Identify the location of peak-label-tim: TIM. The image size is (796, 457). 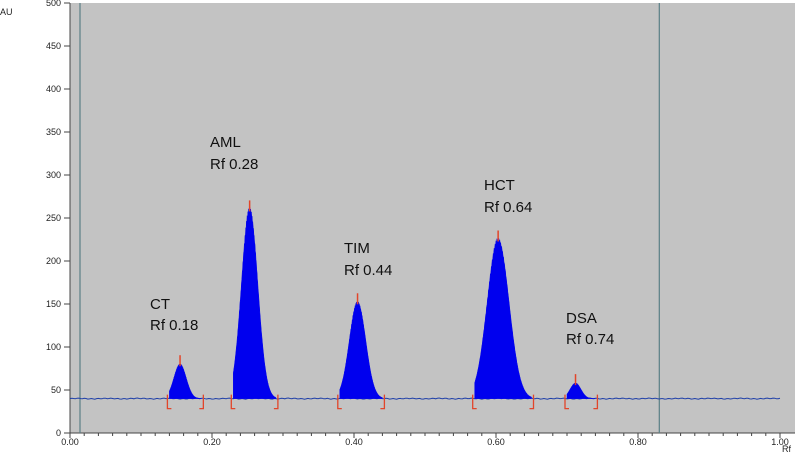
(357, 248).